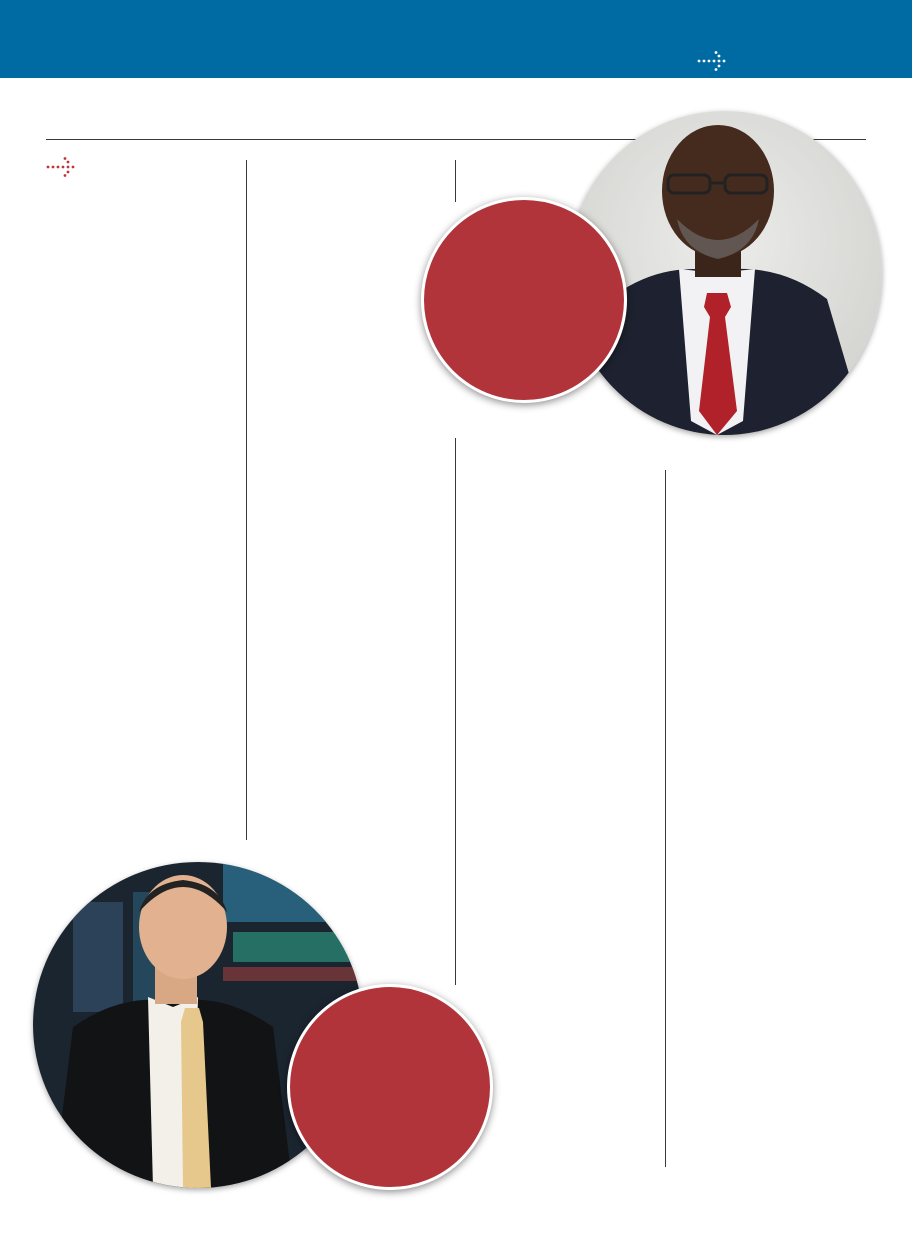  Describe the element at coordinates (390, 1087) in the screenshot. I see `pullquote-disc-bottom` at that location.